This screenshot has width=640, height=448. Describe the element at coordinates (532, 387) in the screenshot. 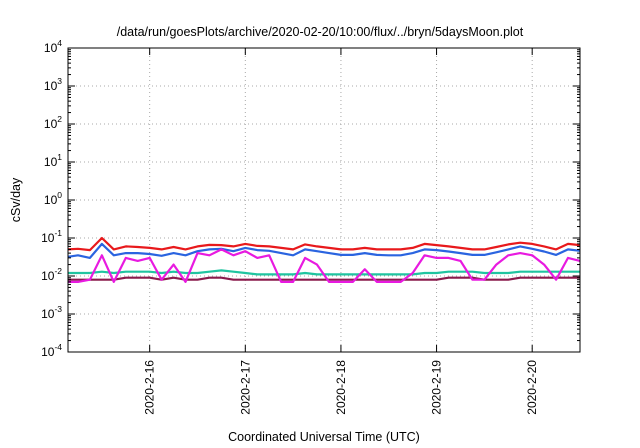

I see `x-tick-label: 2020-2-20` at that location.